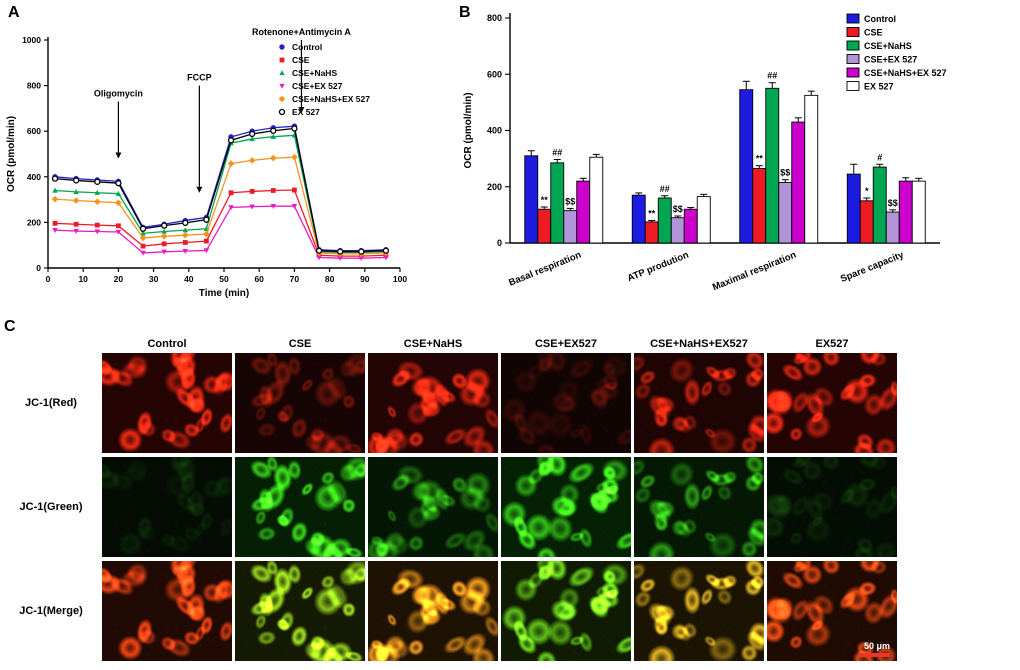 The width and height of the screenshot is (1020, 670). What do you see at coordinates (658, 267) in the screenshot?
I see `category-label: ATP prodution` at bounding box center [658, 267].